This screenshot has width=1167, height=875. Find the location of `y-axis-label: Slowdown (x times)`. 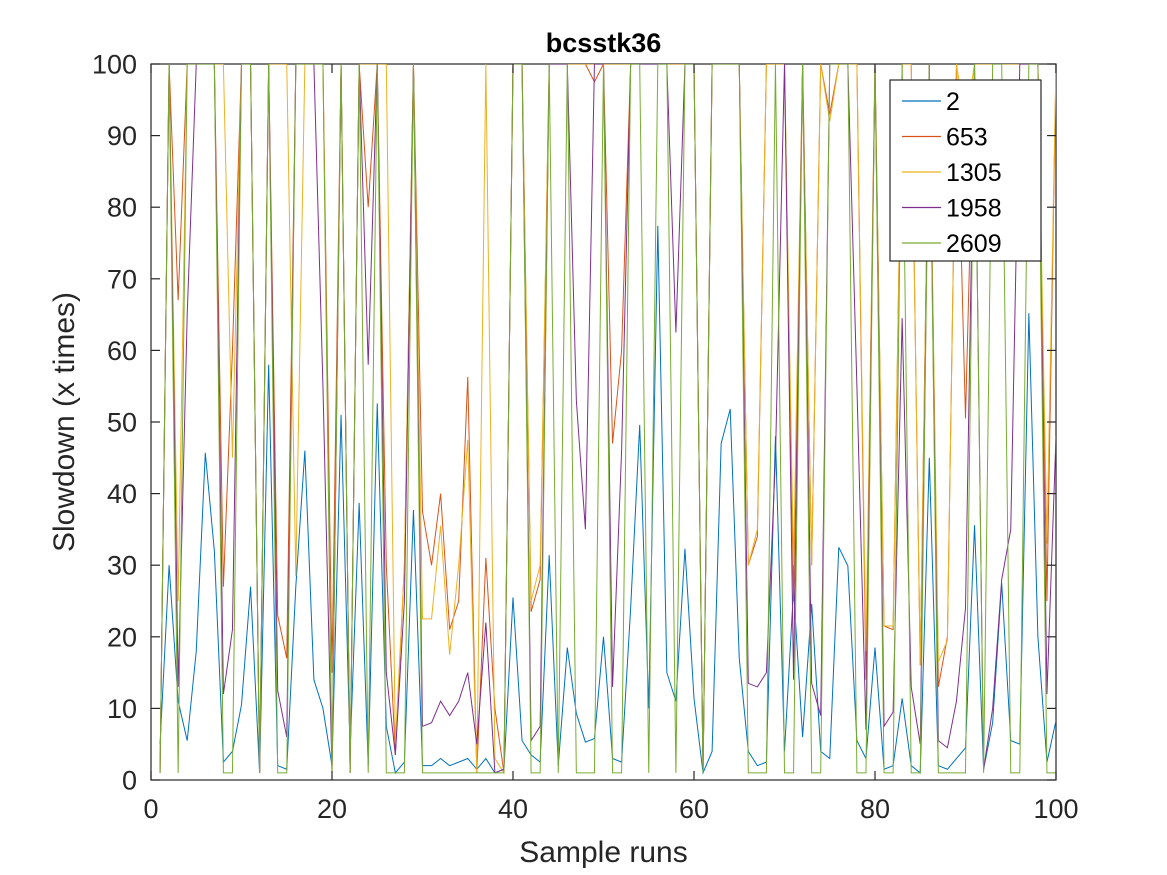

y-axis-label: Slowdown (x times) is located at coordinates (64, 422).